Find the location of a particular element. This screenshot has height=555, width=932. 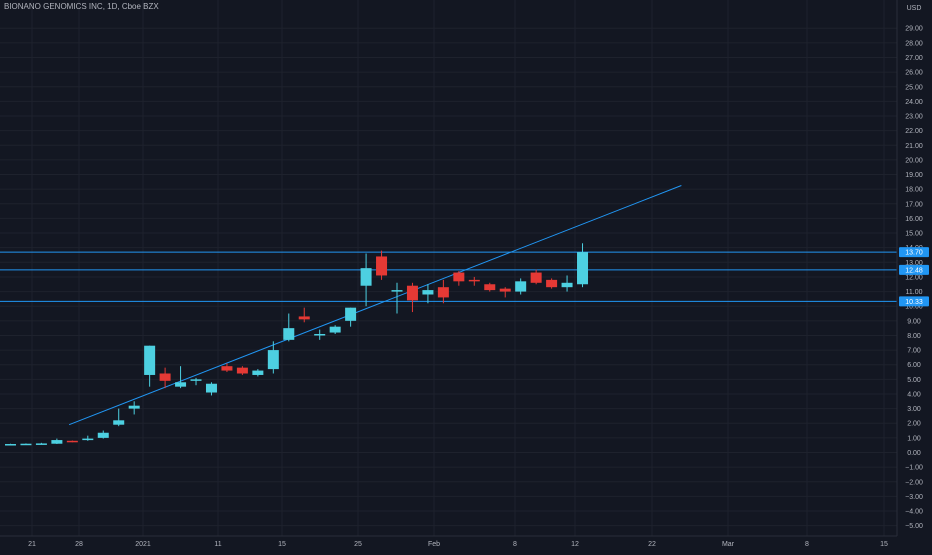

price-line-label: 10.33 is located at coordinates (914, 302).